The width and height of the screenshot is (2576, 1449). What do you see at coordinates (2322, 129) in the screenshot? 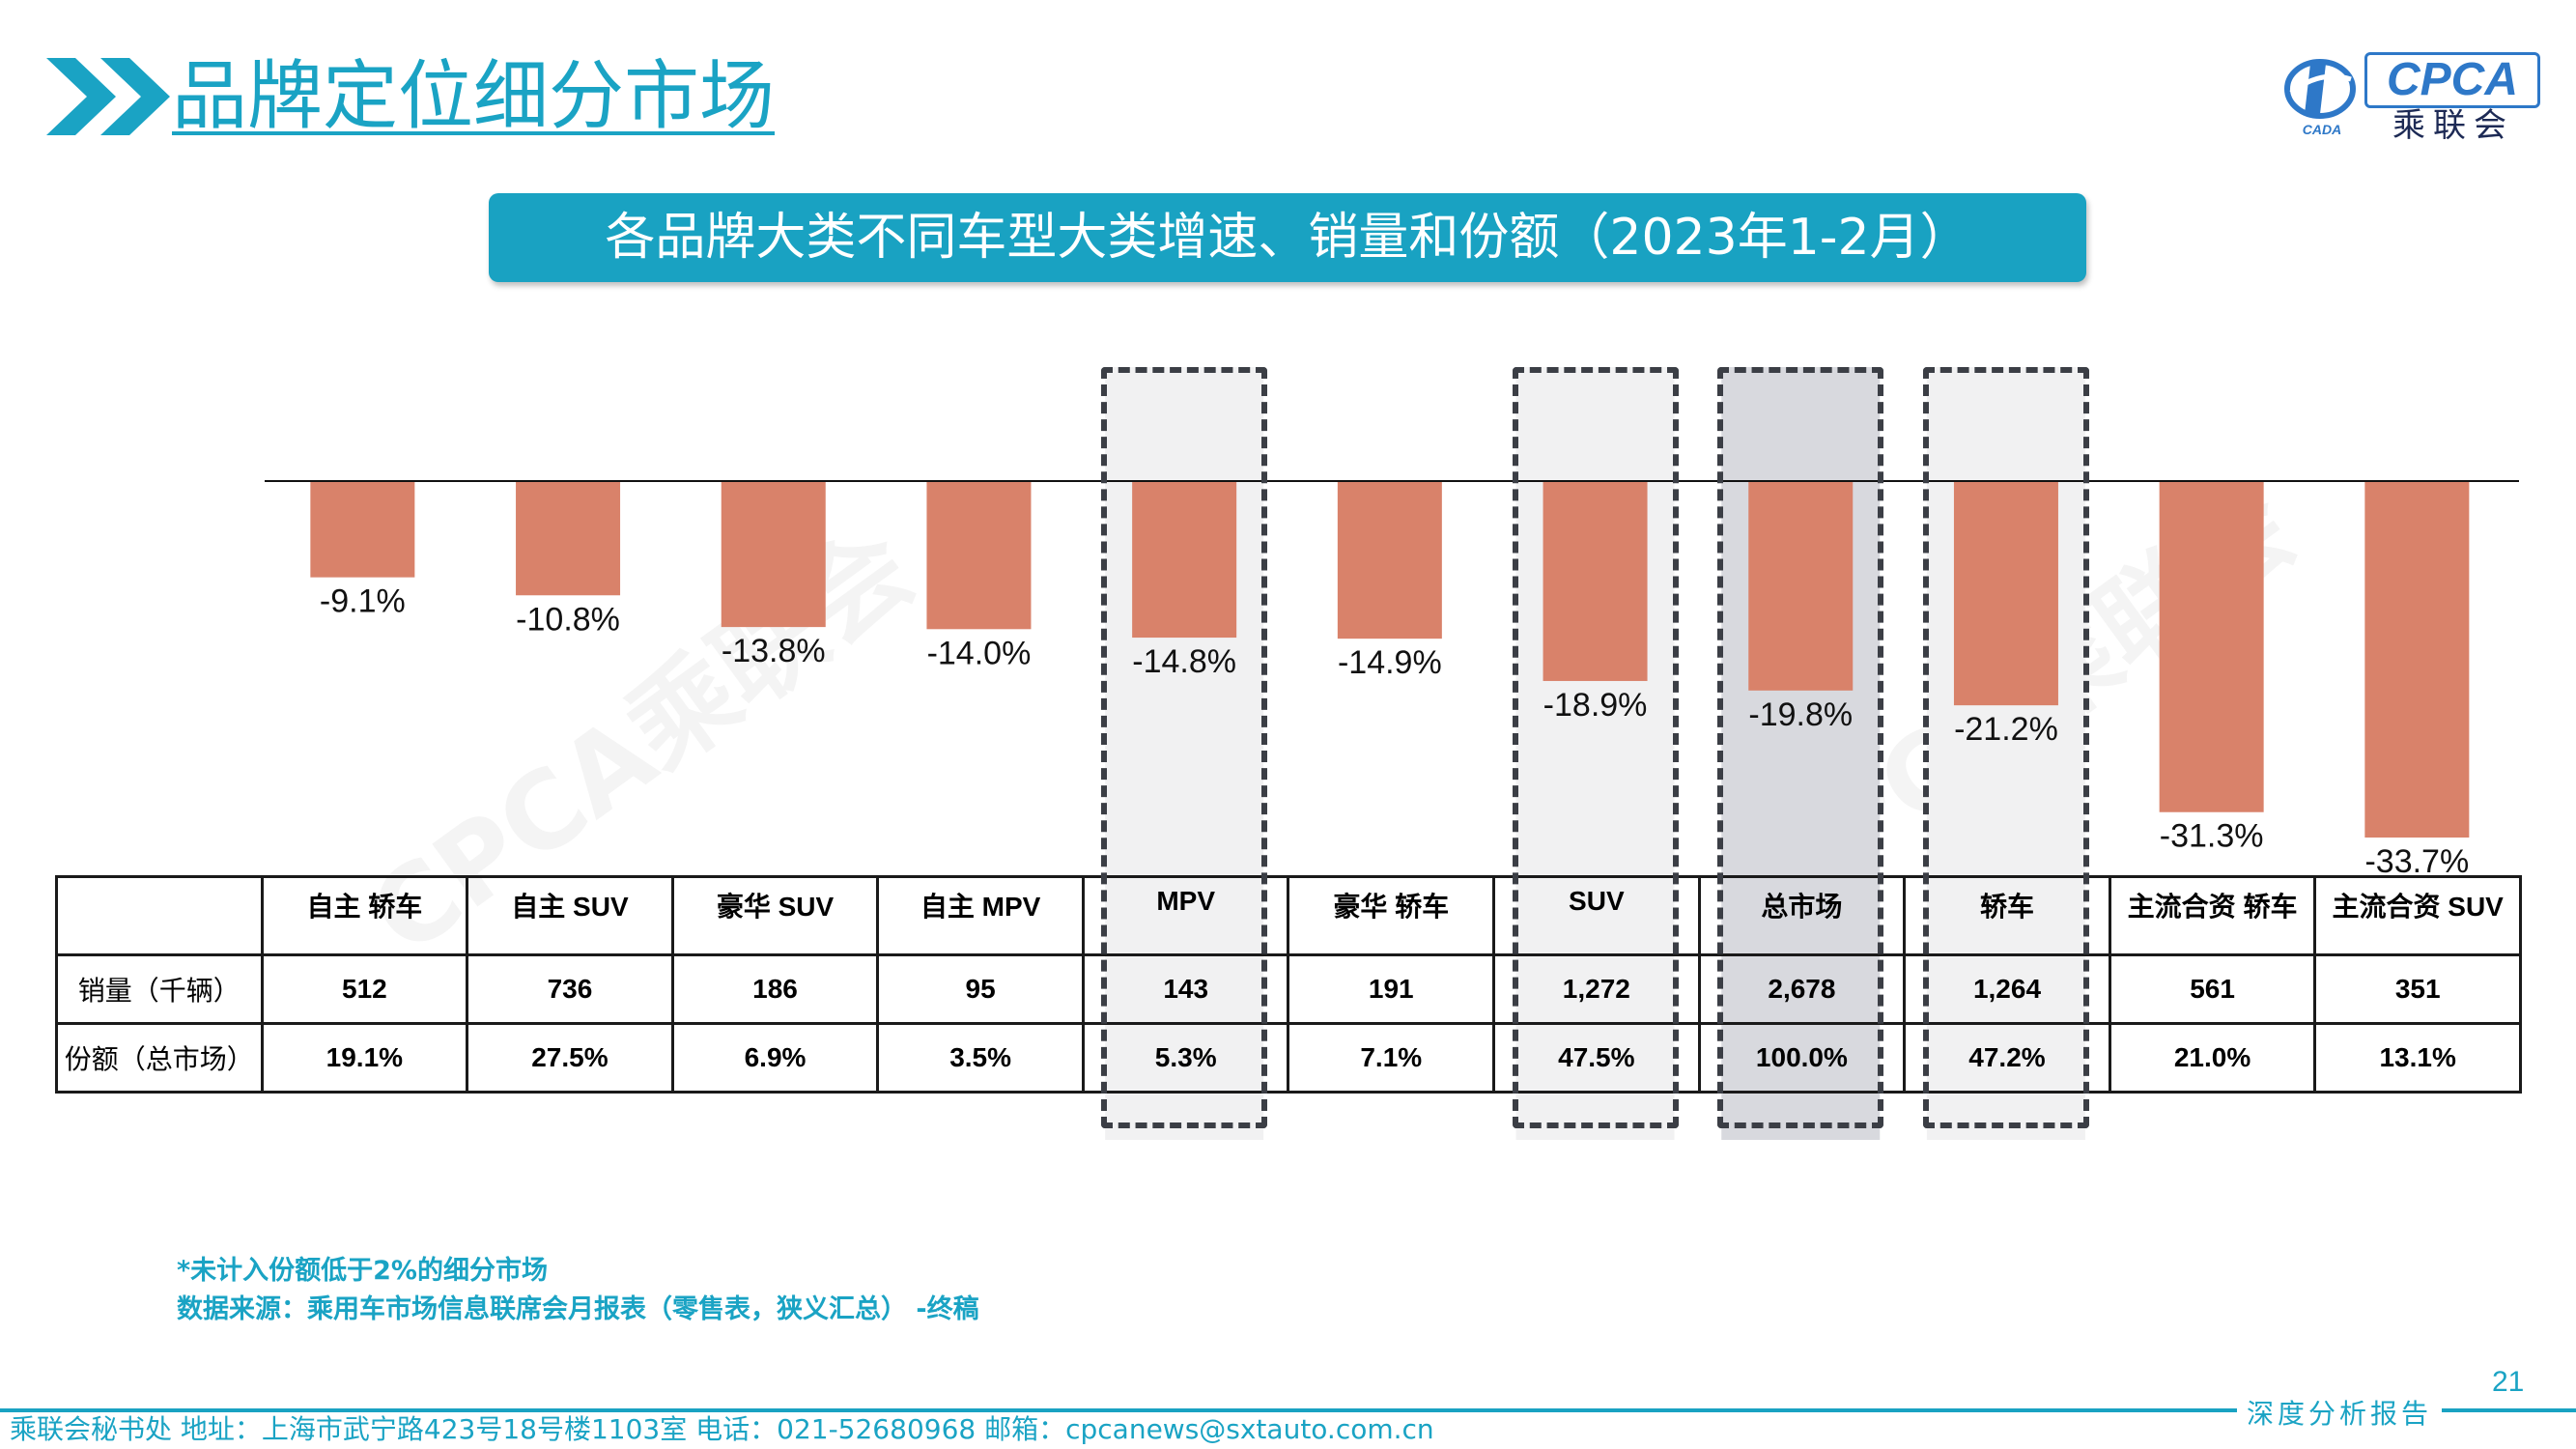
I see `cada-logo: CADA` at bounding box center [2322, 129].